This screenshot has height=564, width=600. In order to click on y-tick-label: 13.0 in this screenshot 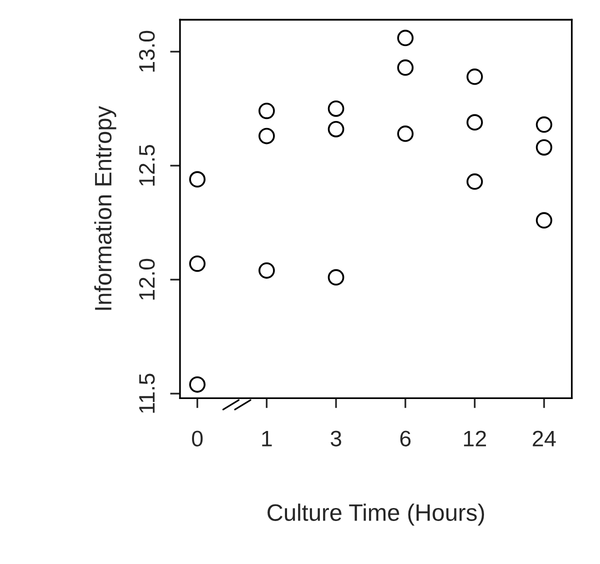, I will do `click(147, 51)`.